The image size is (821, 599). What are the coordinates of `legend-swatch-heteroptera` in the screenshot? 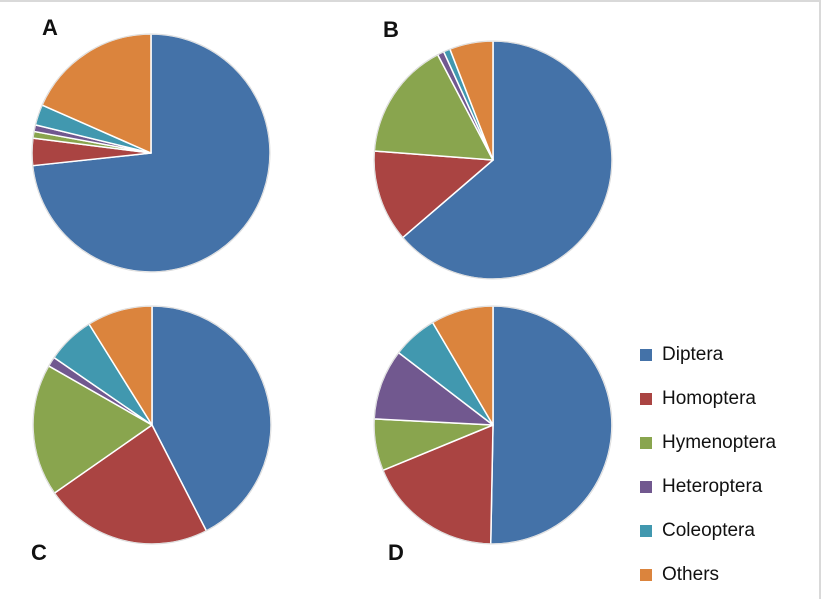 It's located at (646, 487).